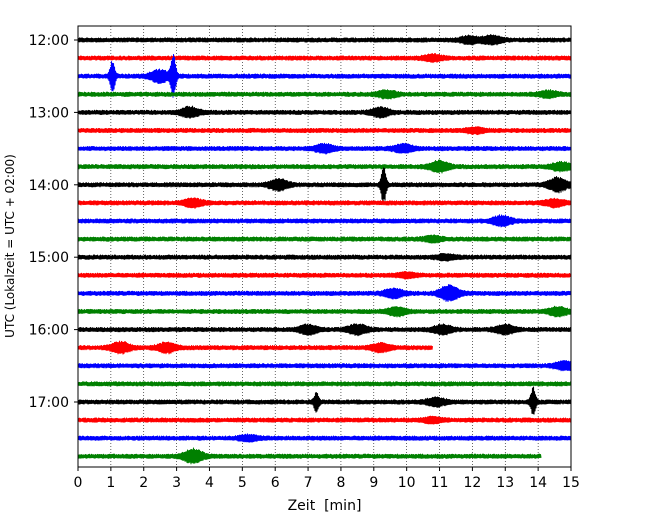  Describe the element at coordinates (275, 483) in the screenshot. I see `x-tick-label: 6` at that location.